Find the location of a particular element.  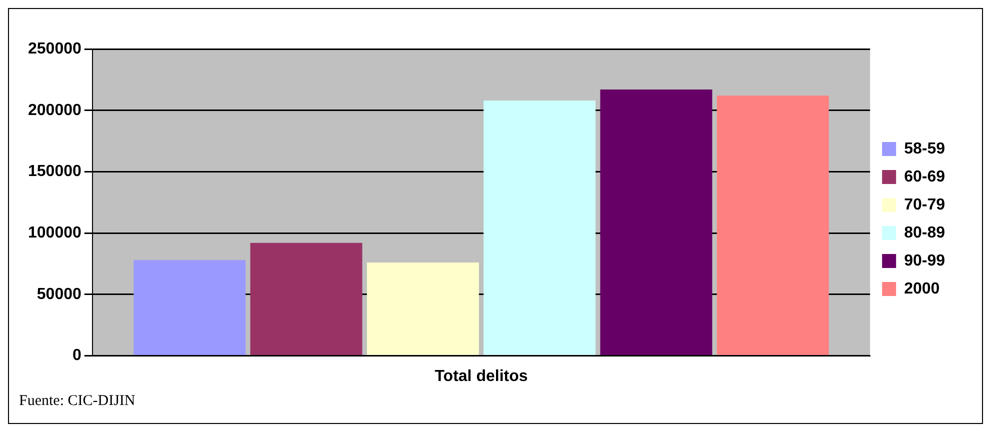

legend-label: 2000 is located at coordinates (922, 289).